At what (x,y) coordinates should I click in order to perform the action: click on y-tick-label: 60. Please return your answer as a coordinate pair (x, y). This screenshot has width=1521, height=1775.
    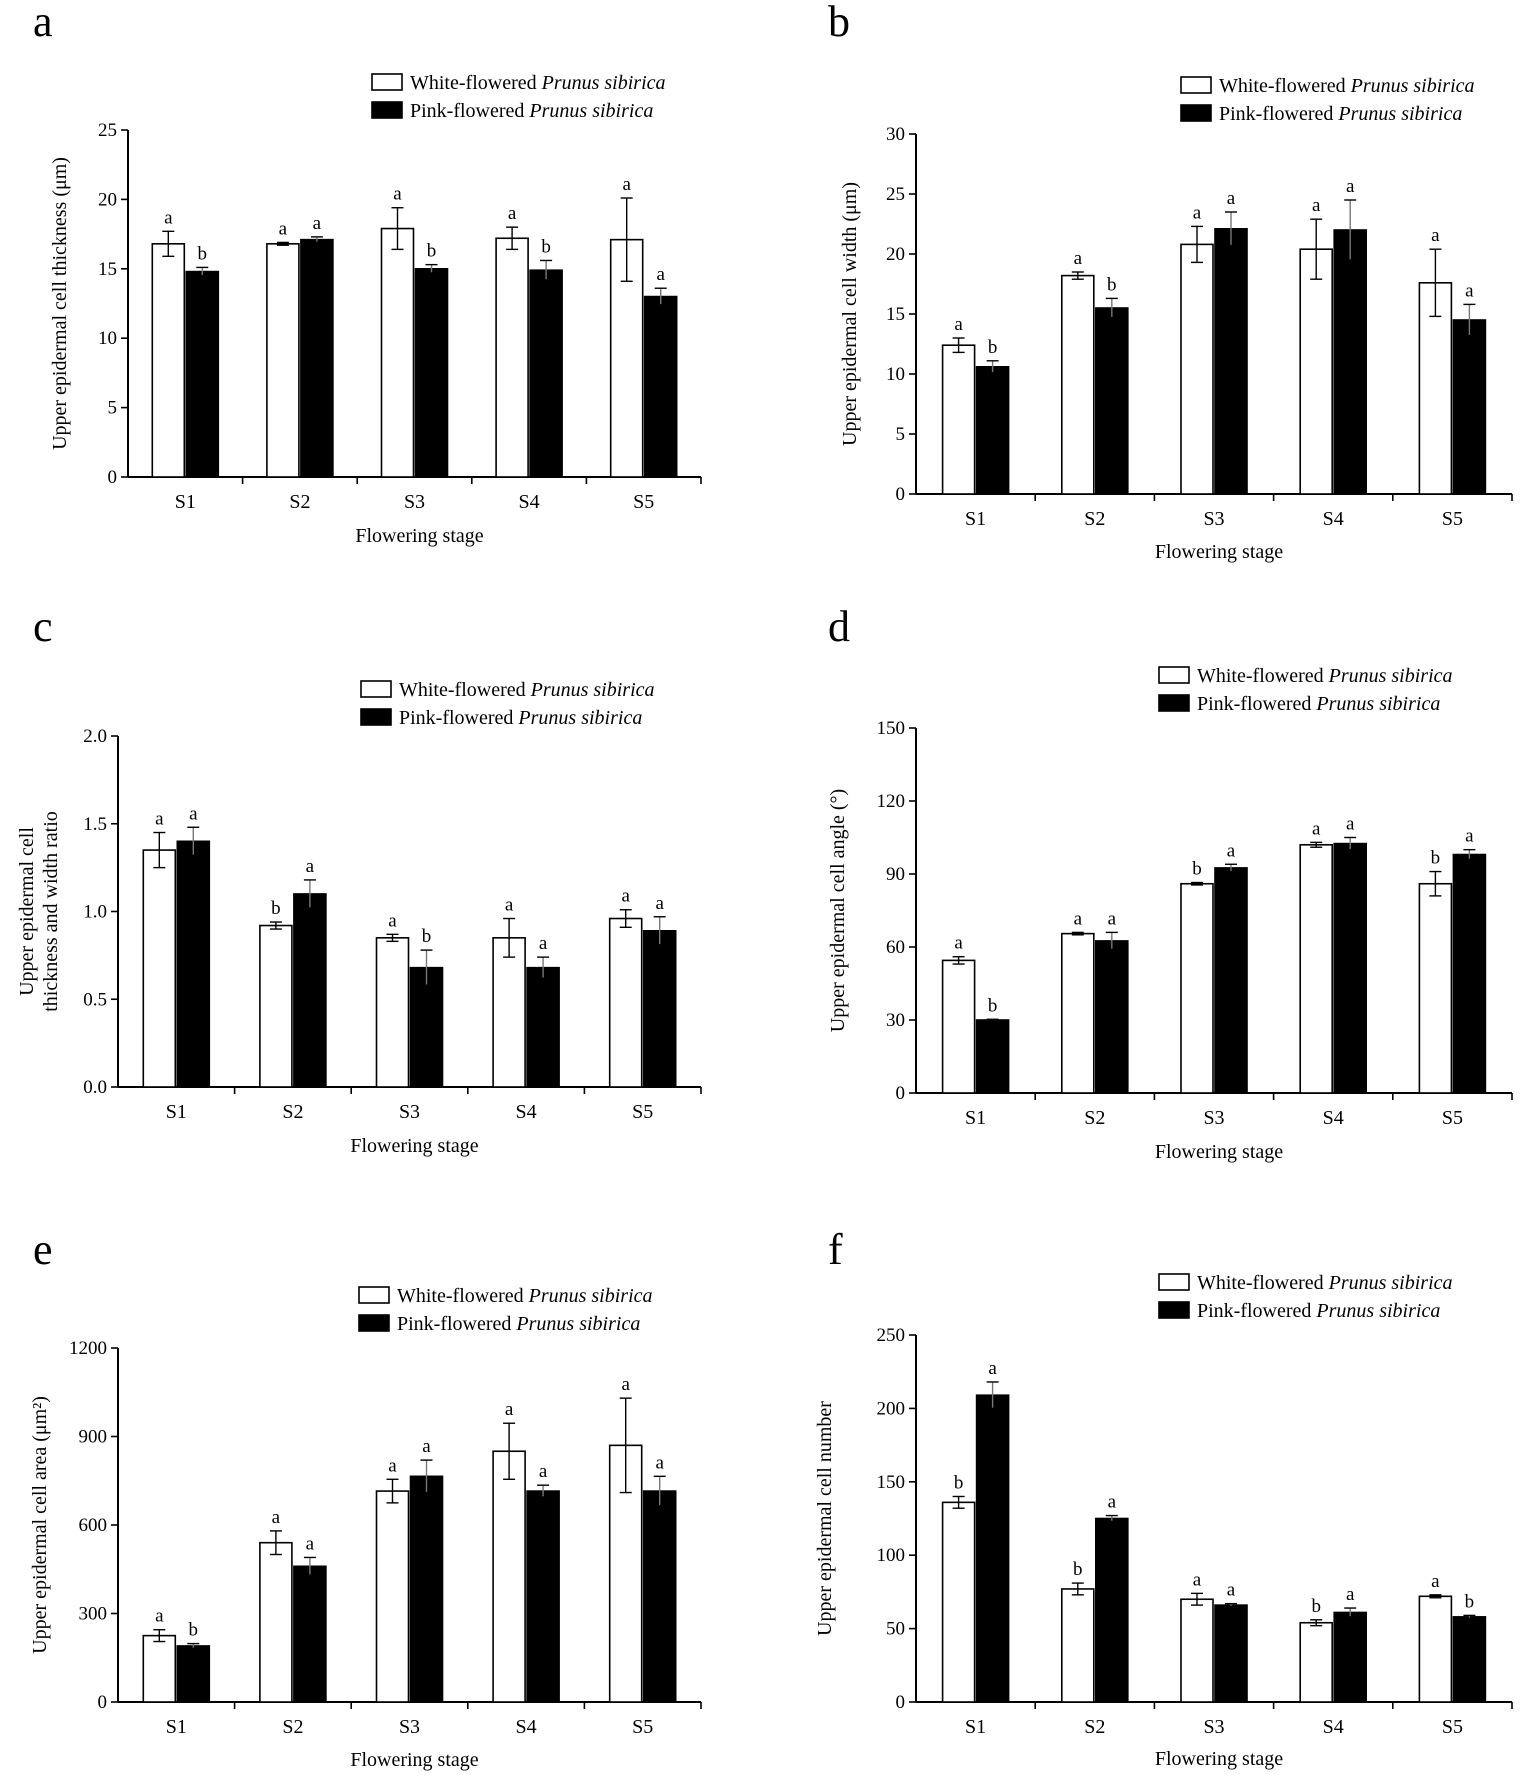
    Looking at the image, I should click on (895, 947).